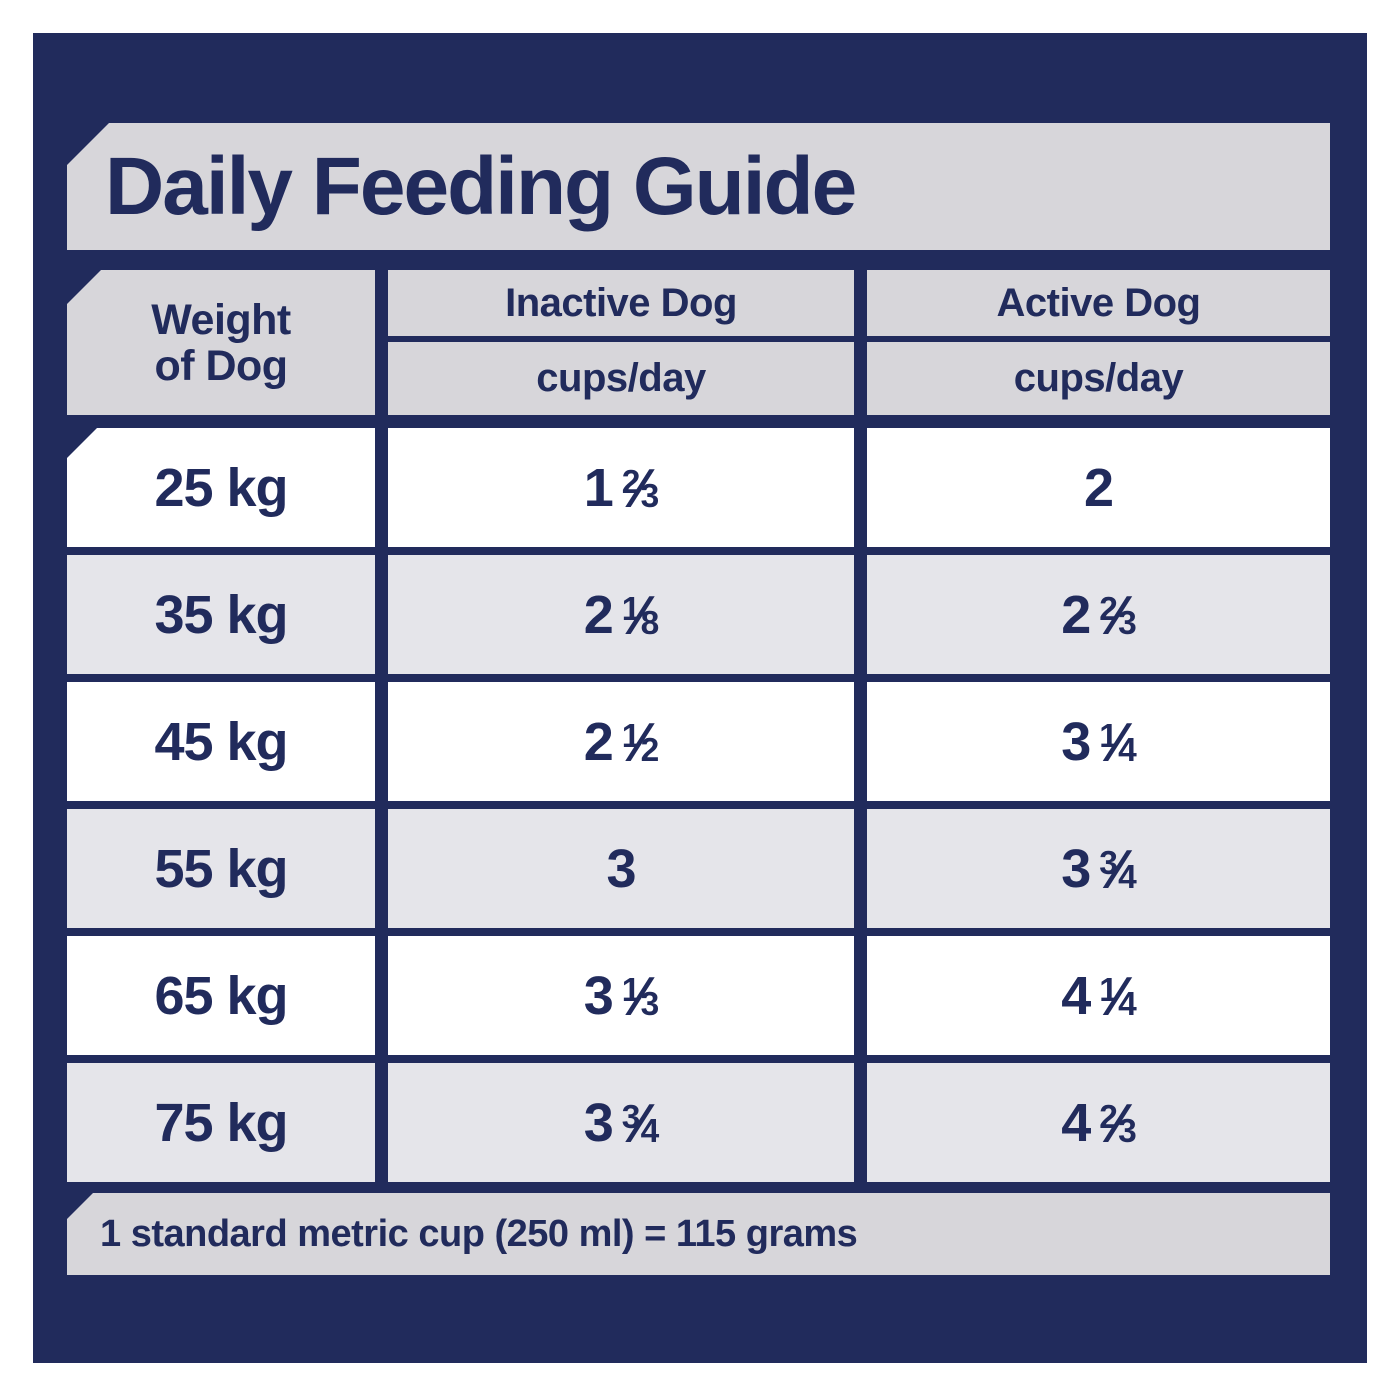 The image size is (1400, 1400). What do you see at coordinates (621, 741) in the screenshot?
I see `inactive-cups-cell: 2 1⁄2` at bounding box center [621, 741].